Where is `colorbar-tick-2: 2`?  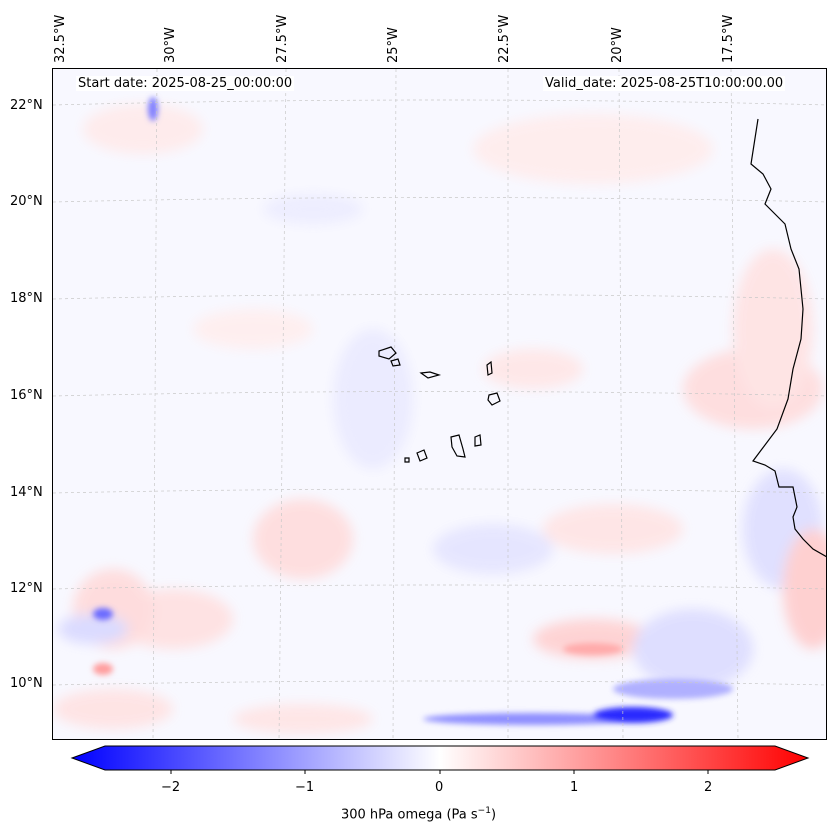 colorbar-tick-2: 2 is located at coordinates (708, 787).